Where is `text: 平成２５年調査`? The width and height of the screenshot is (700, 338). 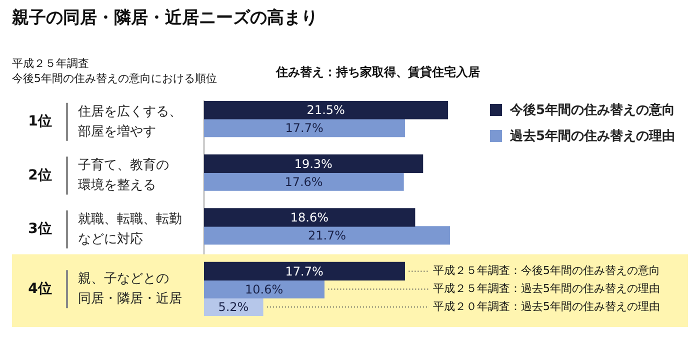 text: 平成２５年調査 is located at coordinates (50, 63).